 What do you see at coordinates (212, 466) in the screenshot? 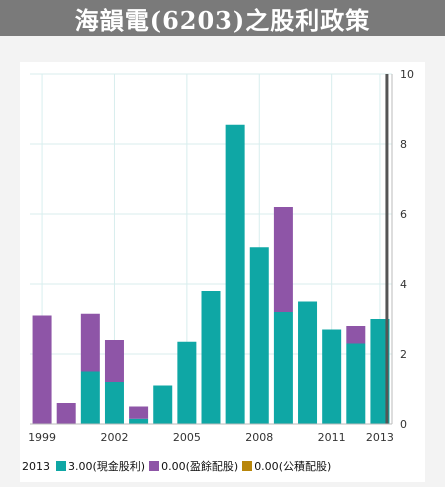
I see `legend-label-stock-earnings: (盈餘配股)` at bounding box center [212, 466].